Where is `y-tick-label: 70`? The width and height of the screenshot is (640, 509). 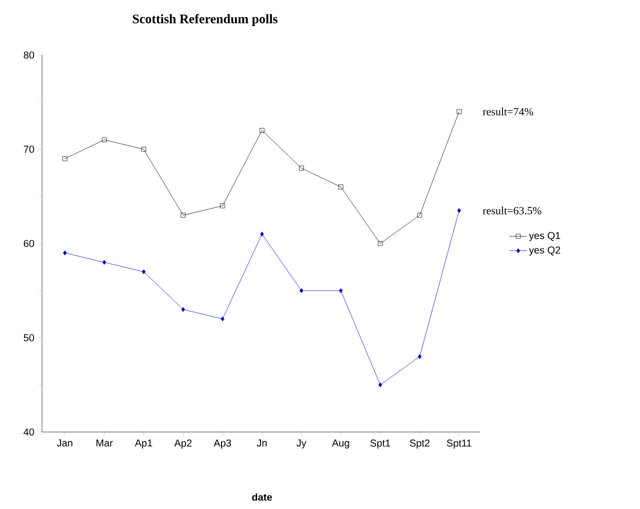
y-tick-label: 70 is located at coordinates (29, 149).